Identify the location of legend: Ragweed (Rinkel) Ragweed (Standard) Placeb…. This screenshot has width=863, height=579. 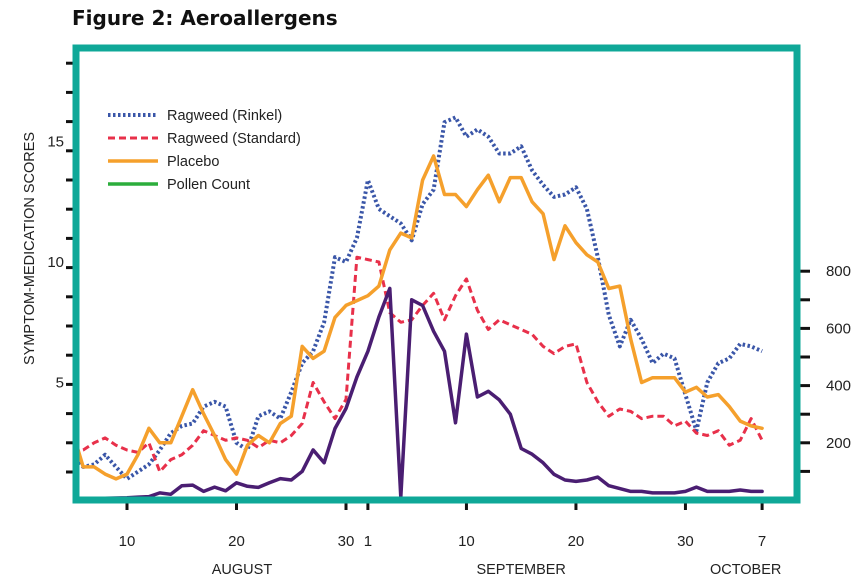
(204, 150).